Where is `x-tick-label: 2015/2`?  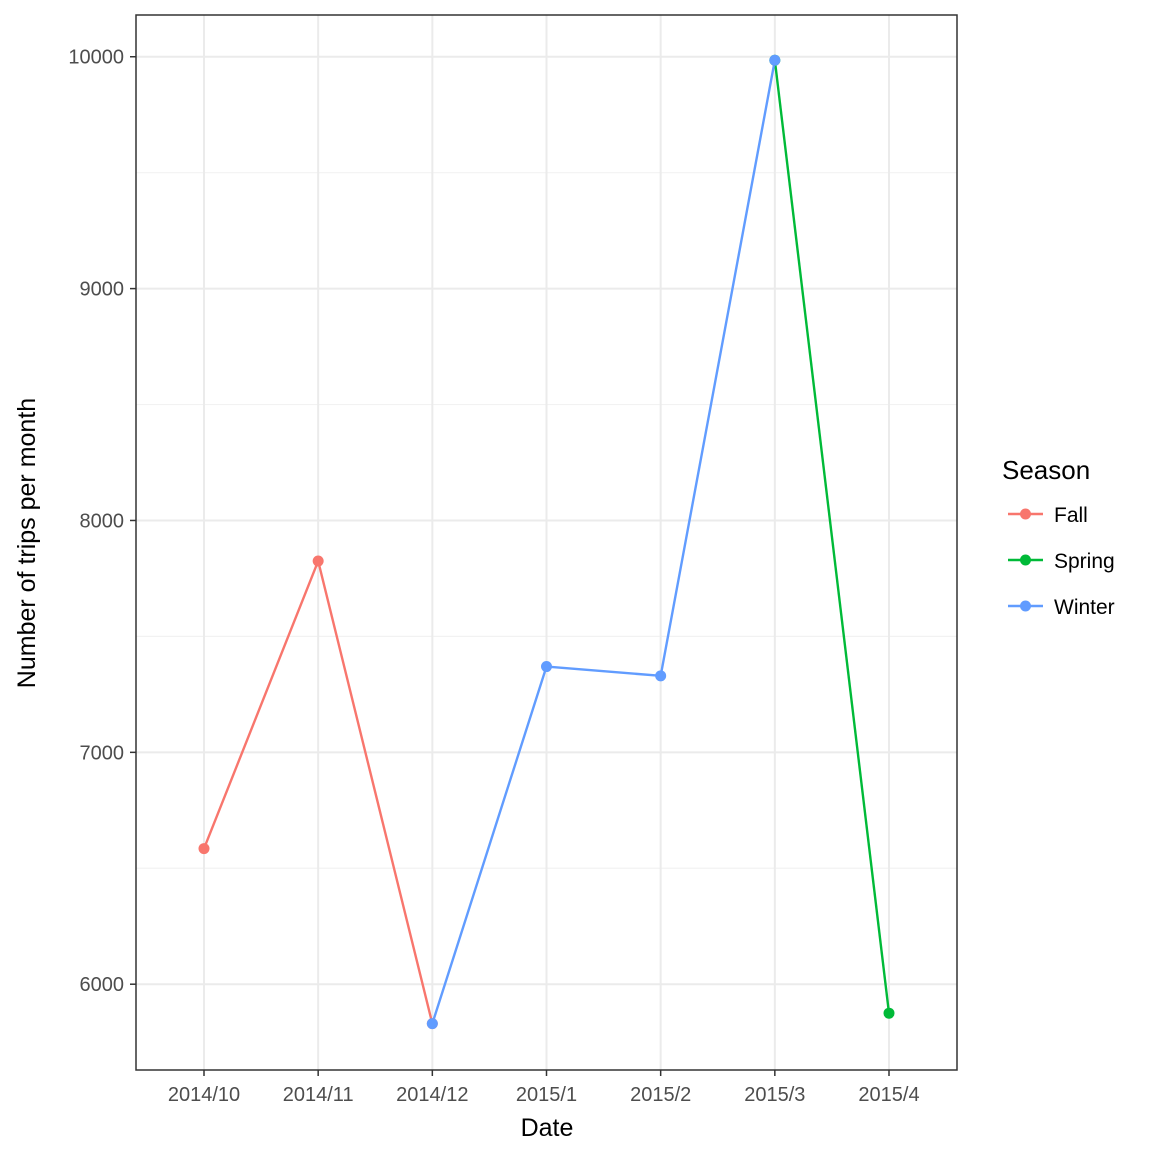
x-tick-label: 2015/2 is located at coordinates (660, 1095).